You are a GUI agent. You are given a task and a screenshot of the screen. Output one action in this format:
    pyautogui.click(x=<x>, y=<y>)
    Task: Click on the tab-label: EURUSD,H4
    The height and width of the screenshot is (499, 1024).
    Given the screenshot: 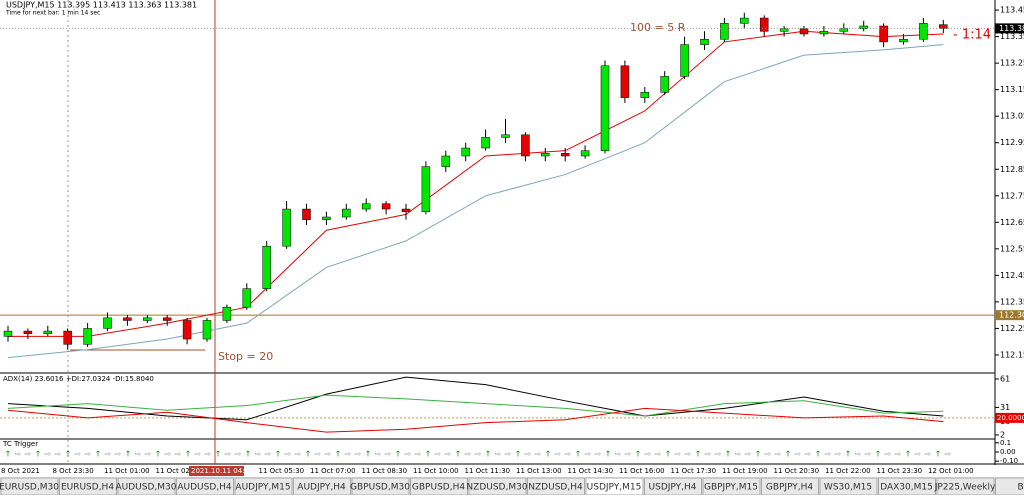 What is the action you would take?
    pyautogui.click(x=87, y=488)
    